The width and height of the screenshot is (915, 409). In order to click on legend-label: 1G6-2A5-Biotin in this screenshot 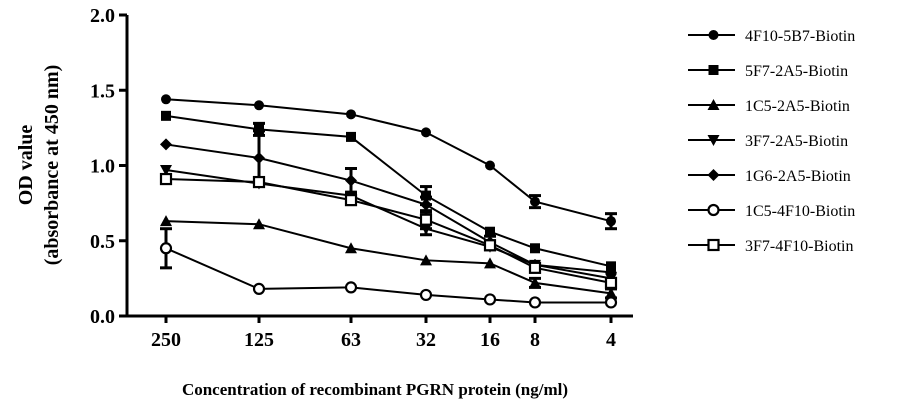, I will do `click(798, 176)`.